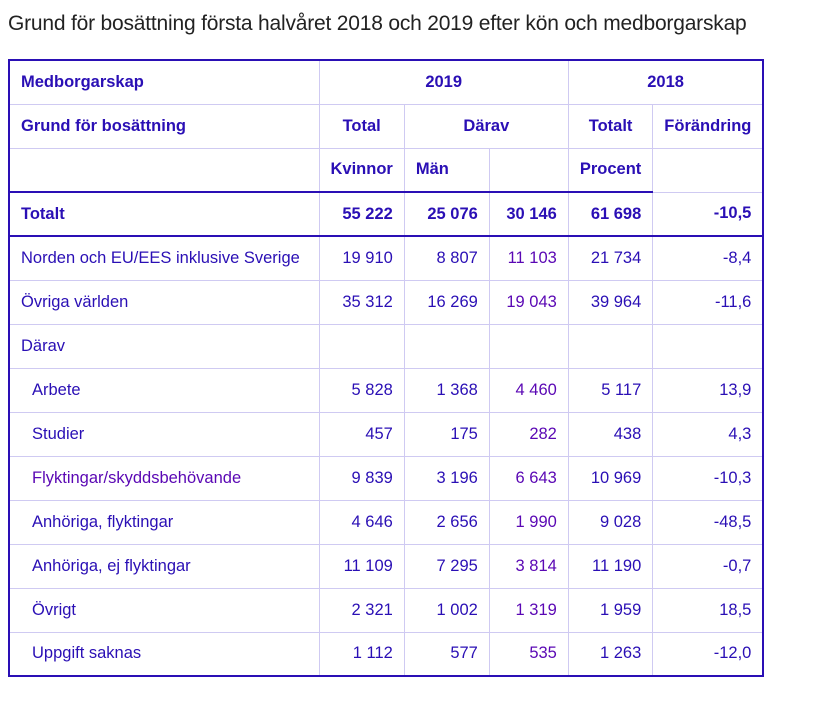 The height and width of the screenshot is (716, 831). What do you see at coordinates (164, 302) in the screenshot?
I see `row-label: Övriga världen` at bounding box center [164, 302].